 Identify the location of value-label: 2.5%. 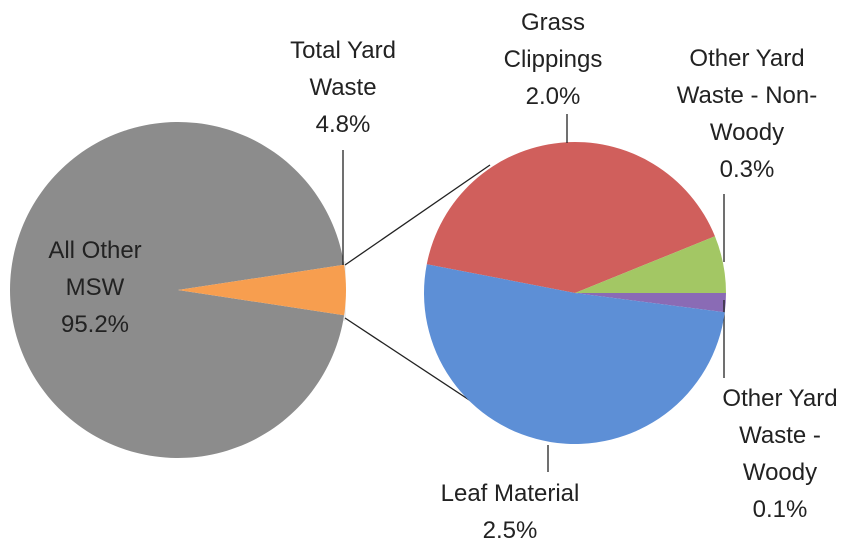
(510, 530).